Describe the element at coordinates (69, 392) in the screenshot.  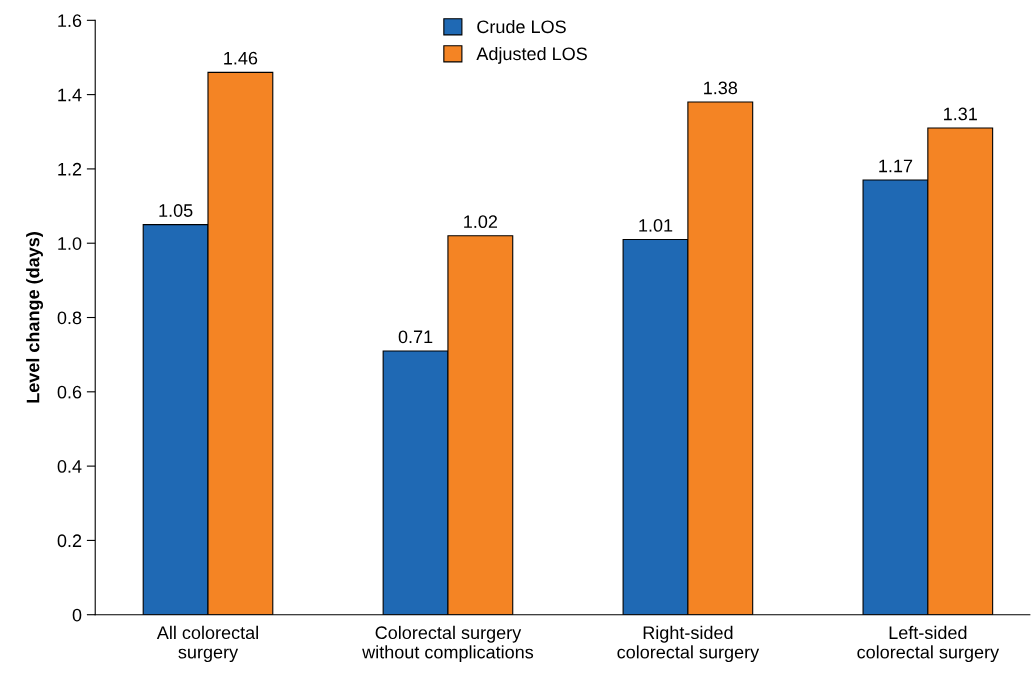
I see `y-tick-label: 0.6` at that location.